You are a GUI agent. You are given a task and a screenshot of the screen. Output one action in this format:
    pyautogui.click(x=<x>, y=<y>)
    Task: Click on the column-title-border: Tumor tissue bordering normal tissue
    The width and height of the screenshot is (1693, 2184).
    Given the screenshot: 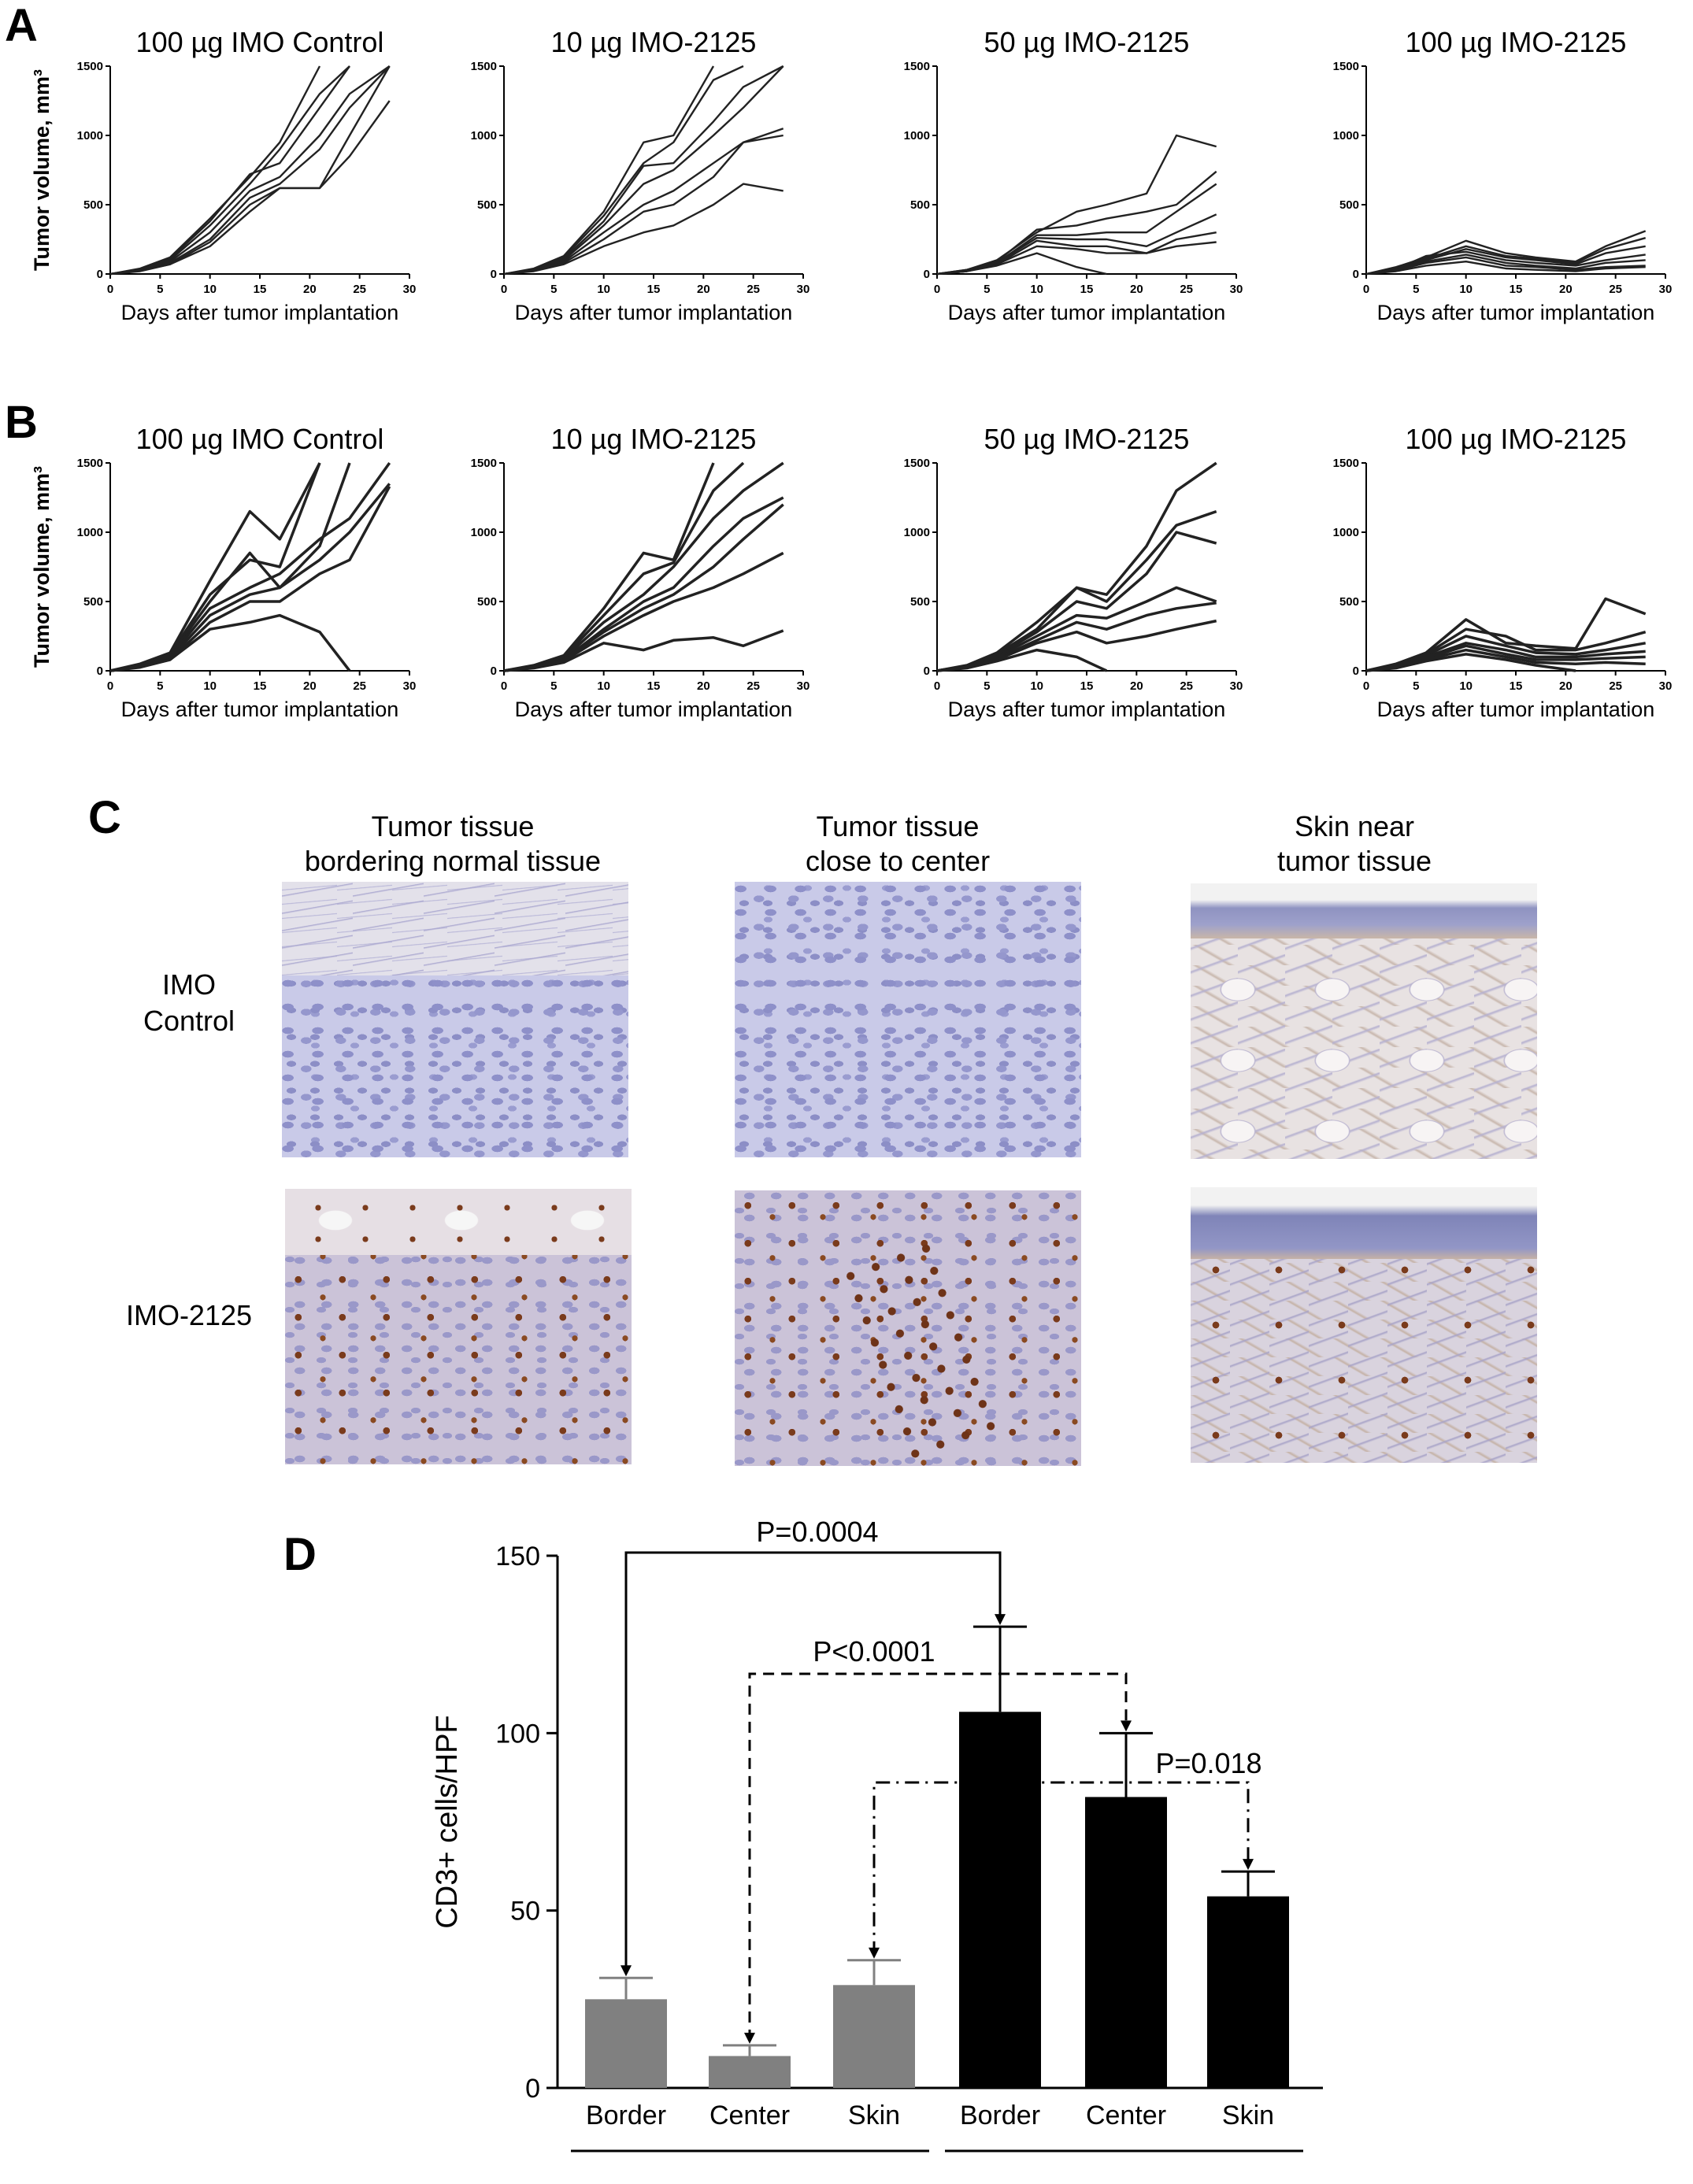 What is the action you would take?
    pyautogui.click(x=453, y=843)
    